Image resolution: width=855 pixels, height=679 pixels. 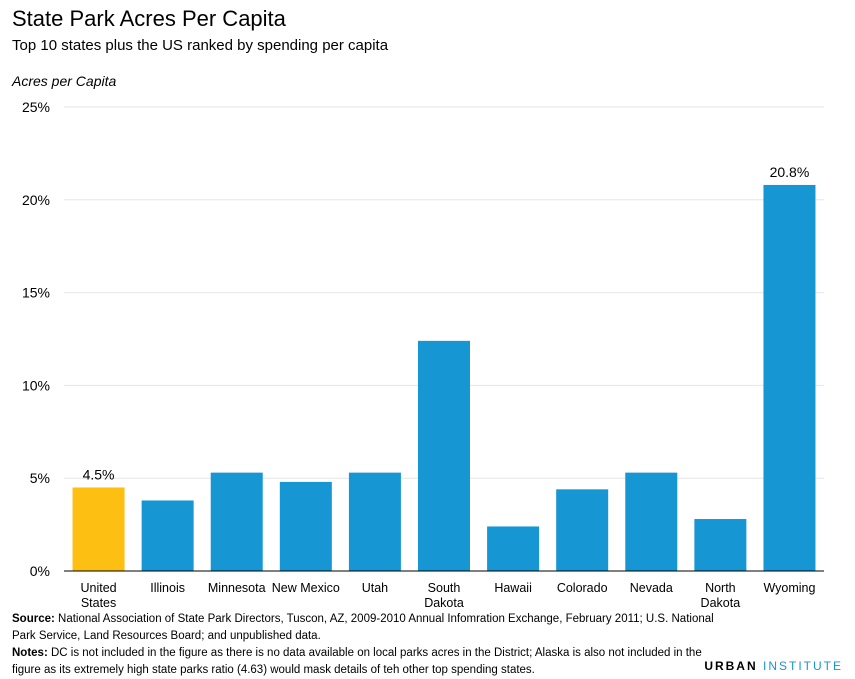 I want to click on x-tick-label: Hawaii, so click(x=513, y=588).